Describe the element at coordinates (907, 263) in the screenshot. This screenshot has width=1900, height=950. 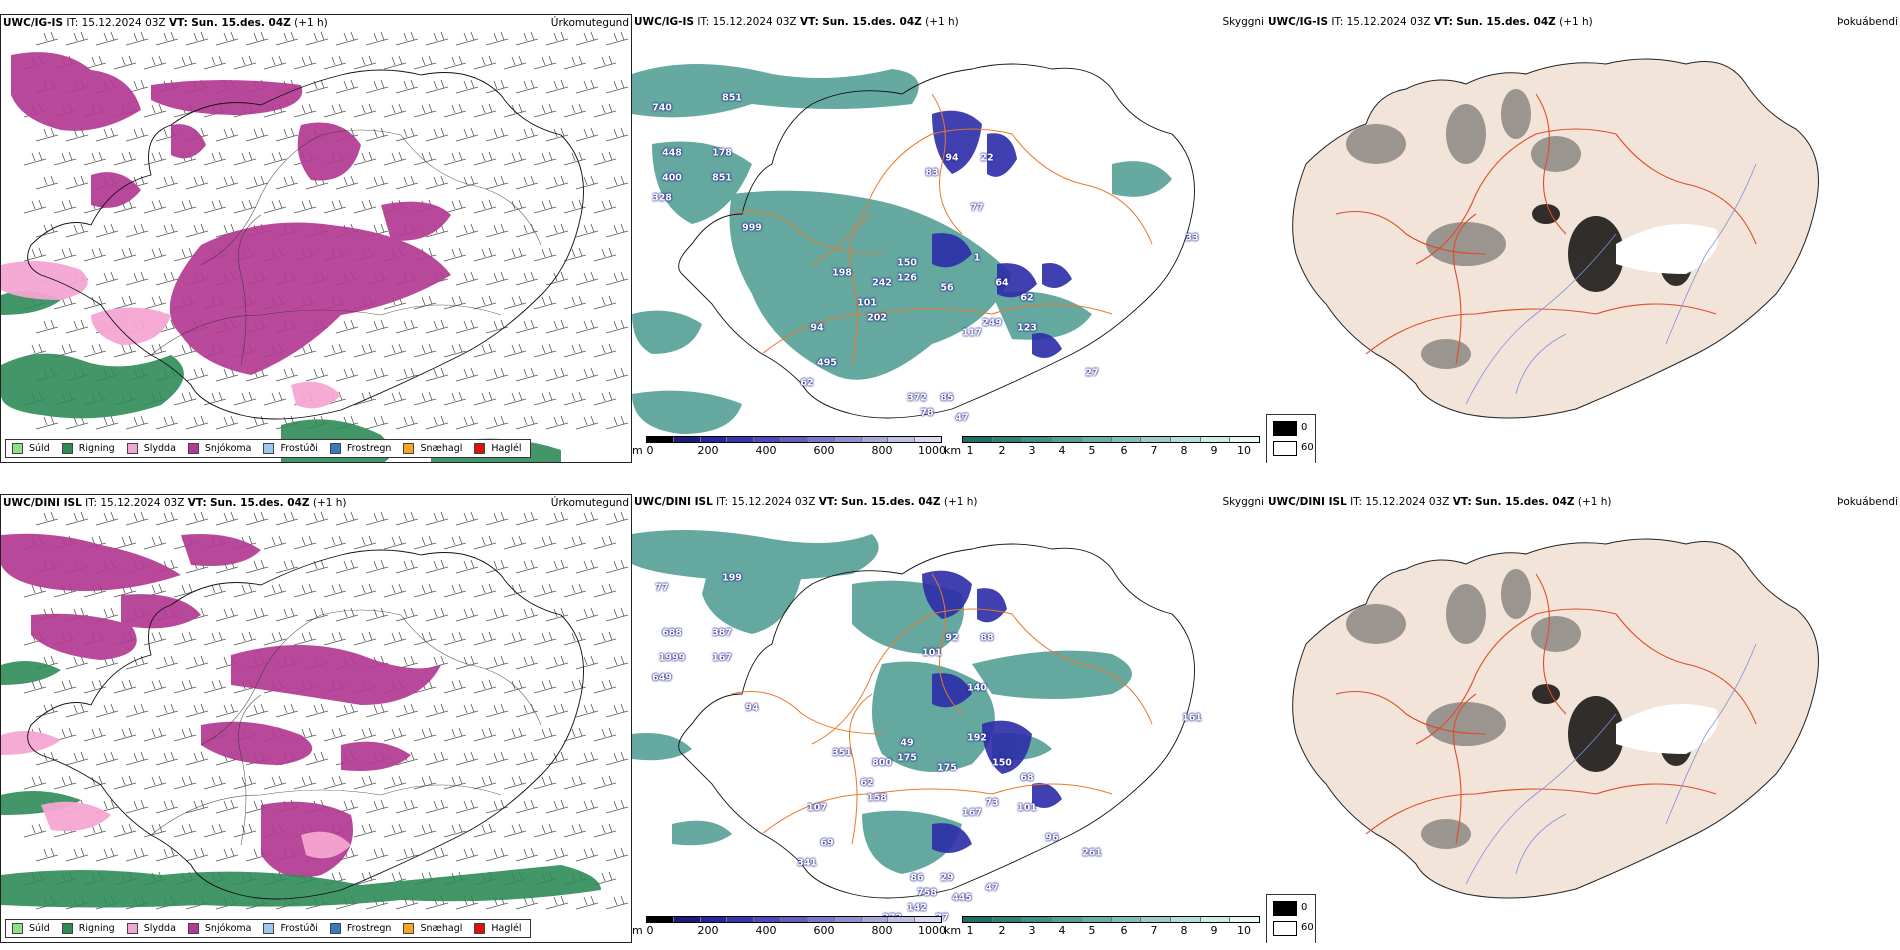
I see `ceiling-value-label: 150` at that location.